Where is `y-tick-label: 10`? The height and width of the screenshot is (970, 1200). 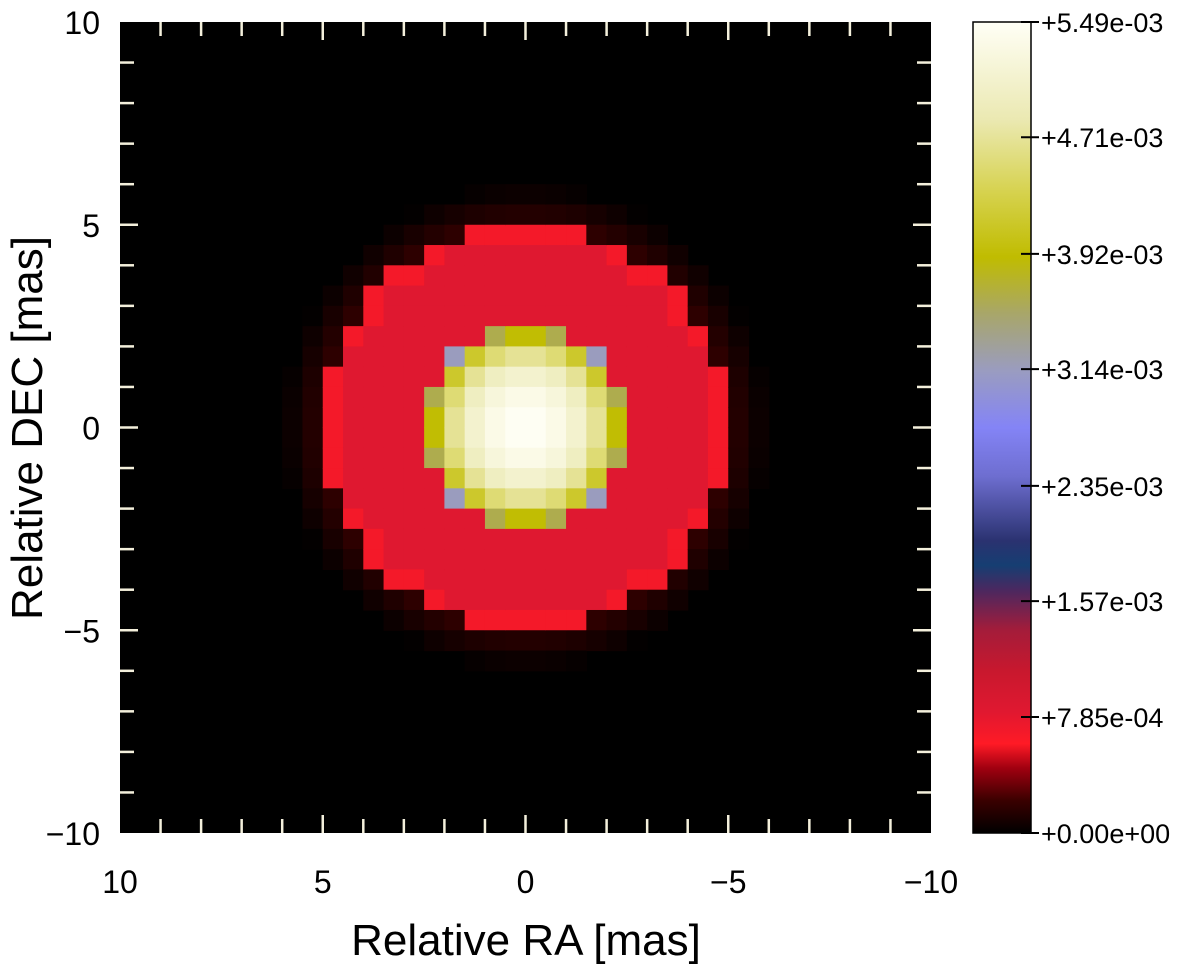
y-tick-label: 10 is located at coordinates (82, 23).